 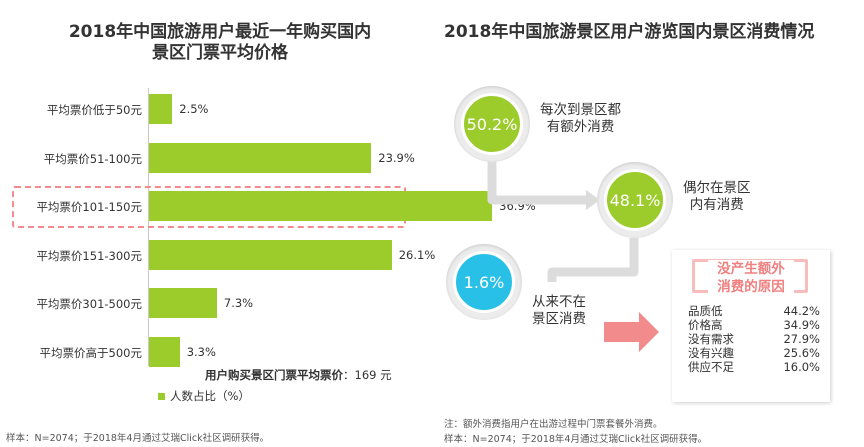 I want to click on reason-row: 没有需求 27.9%, so click(x=754, y=339).